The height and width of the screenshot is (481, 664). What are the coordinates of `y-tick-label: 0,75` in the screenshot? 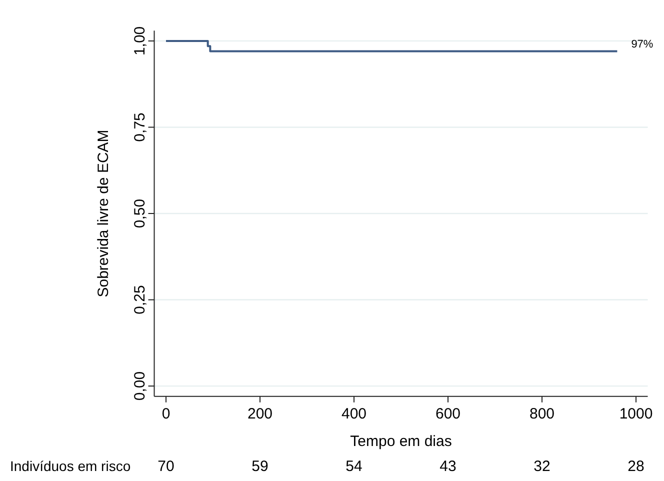 It's located at (139, 127).